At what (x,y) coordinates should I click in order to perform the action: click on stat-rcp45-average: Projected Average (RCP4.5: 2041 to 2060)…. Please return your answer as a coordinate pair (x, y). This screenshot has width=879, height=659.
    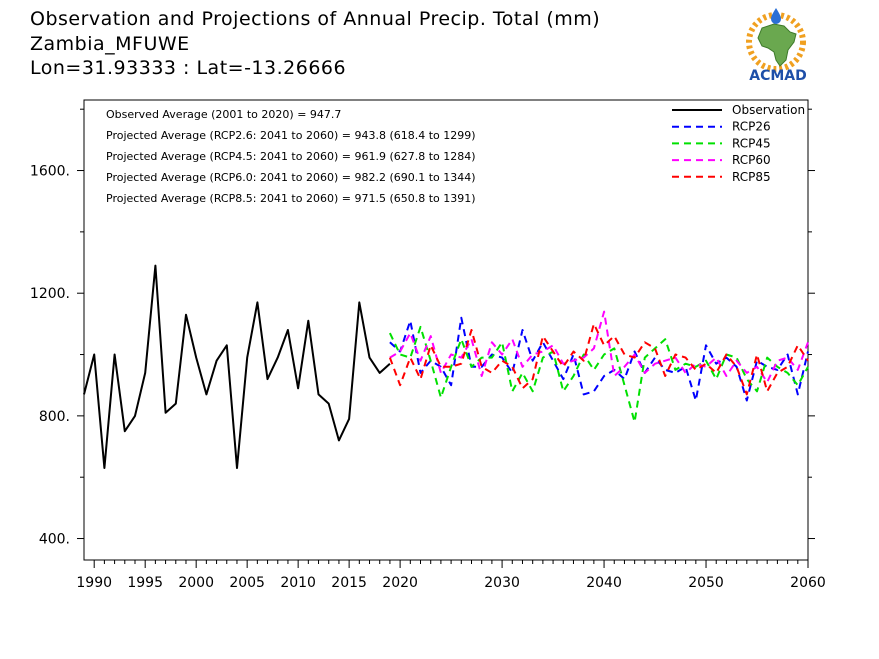
    Looking at the image, I should click on (291, 156).